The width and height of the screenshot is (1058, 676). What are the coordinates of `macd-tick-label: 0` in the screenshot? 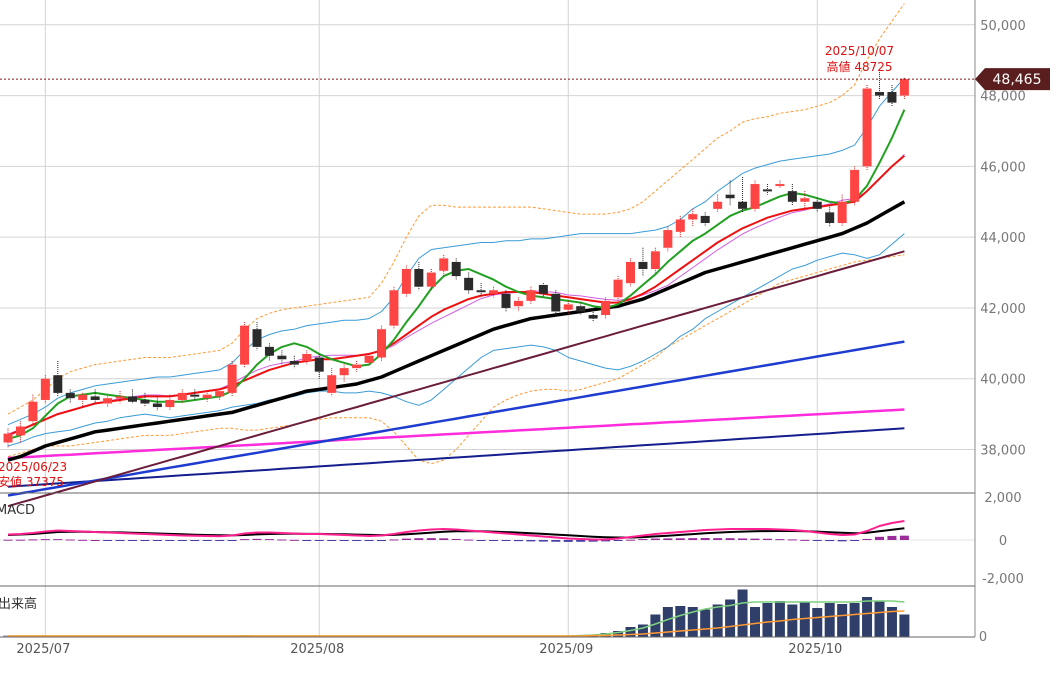 It's located at (1003, 541).